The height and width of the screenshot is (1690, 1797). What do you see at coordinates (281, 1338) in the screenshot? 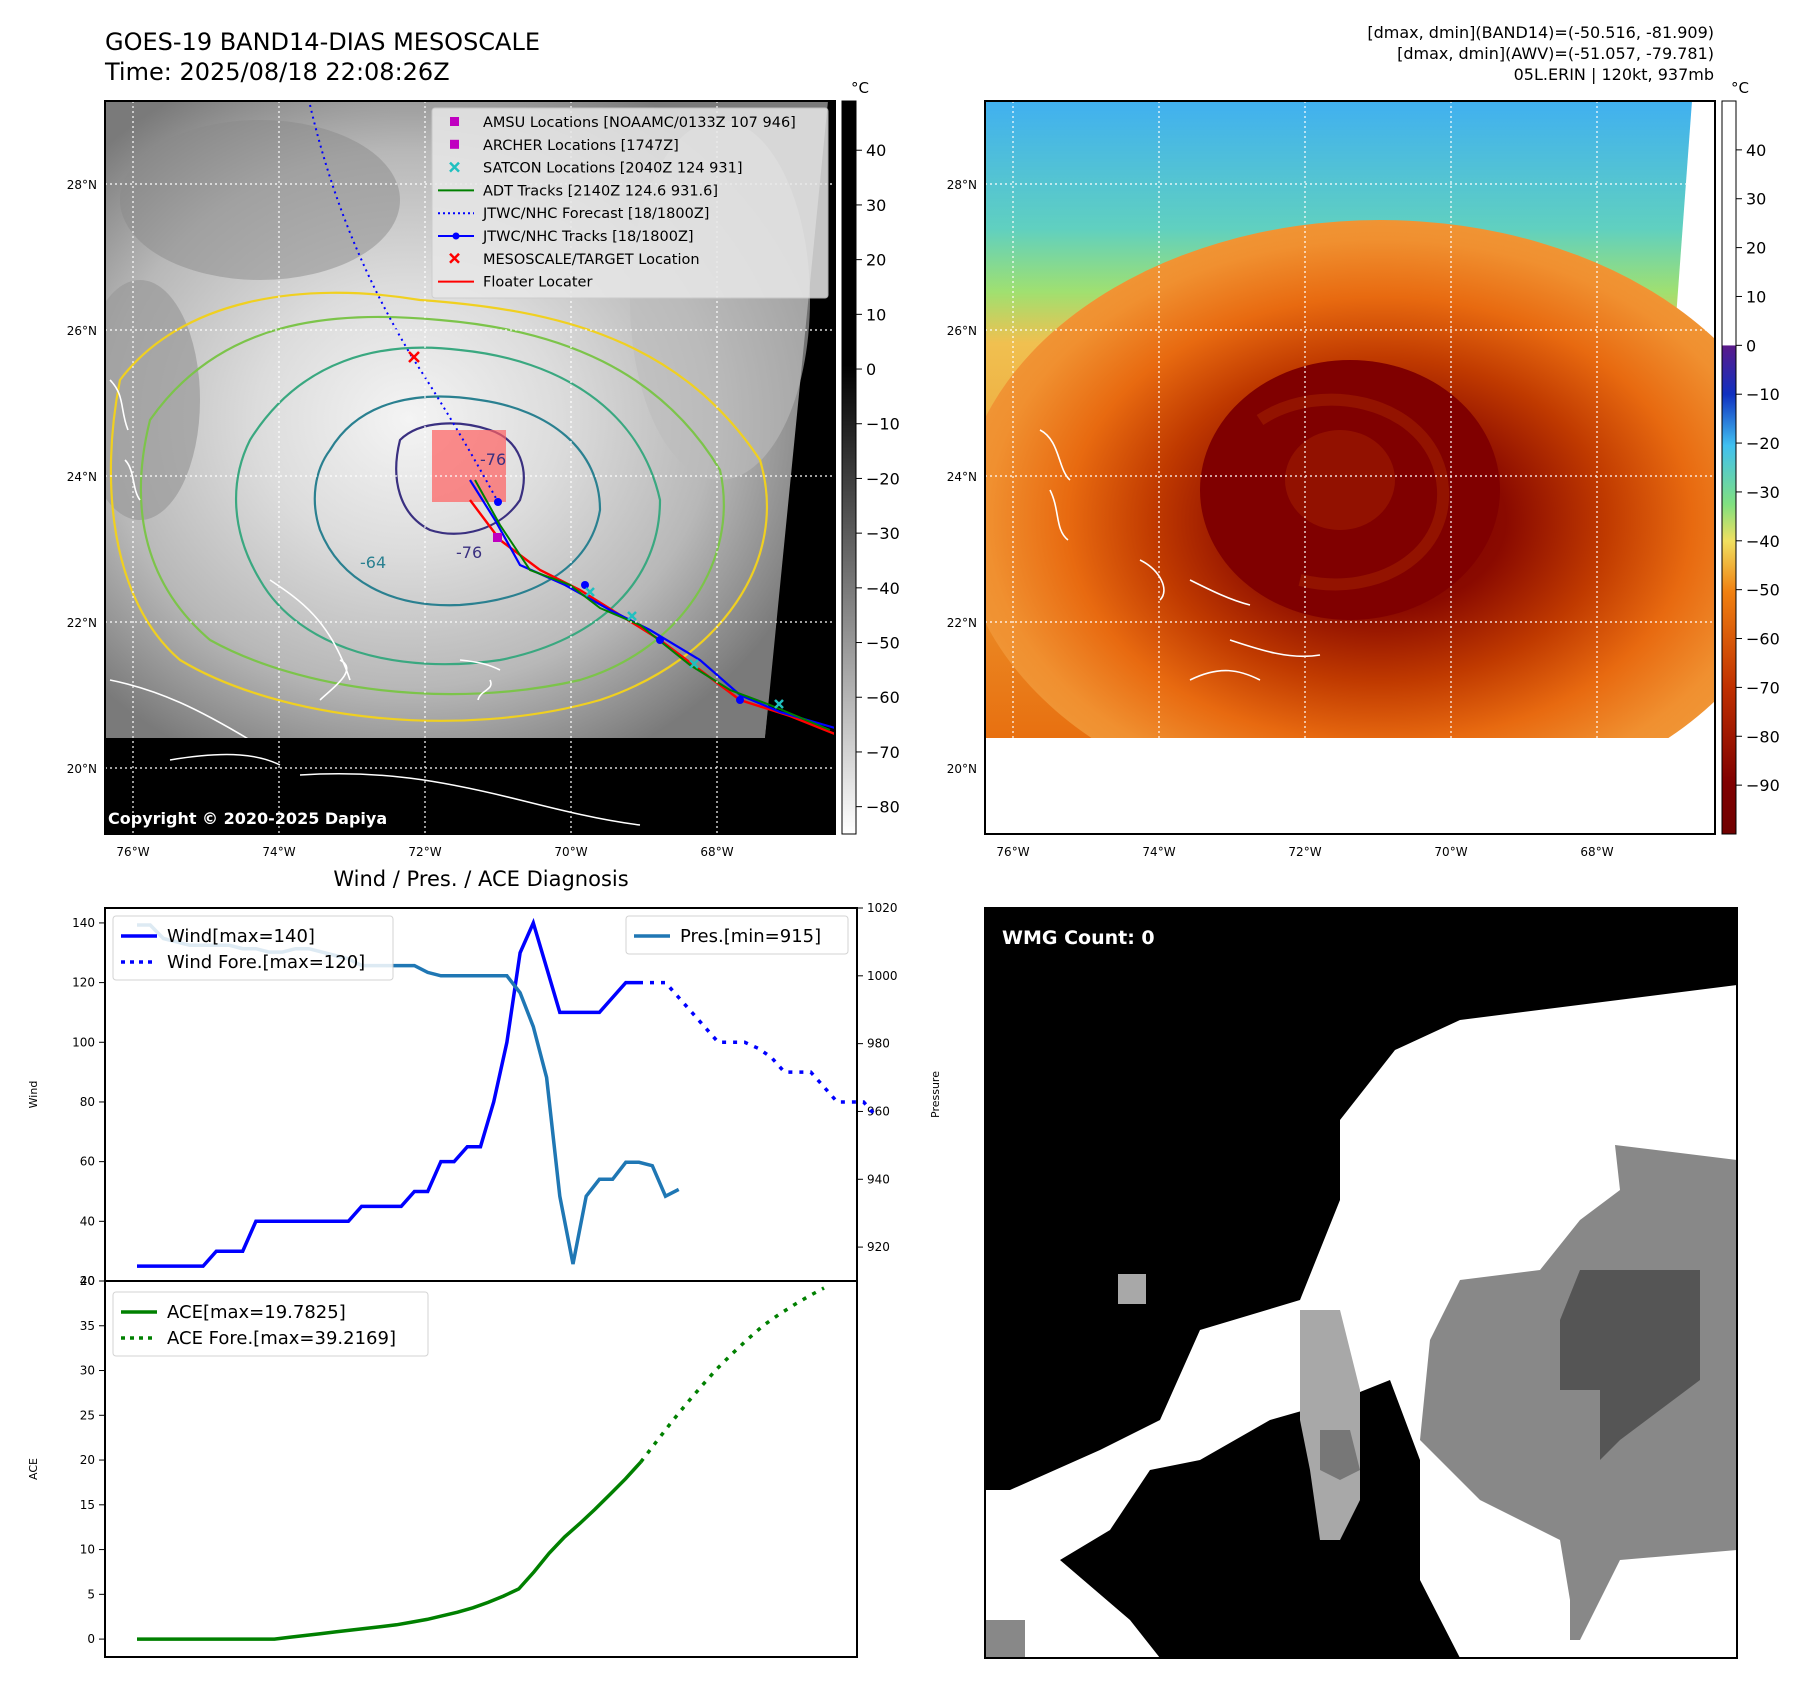
I see `chart-legend-label: ACE Fore.[max=39.2169]` at bounding box center [281, 1338].